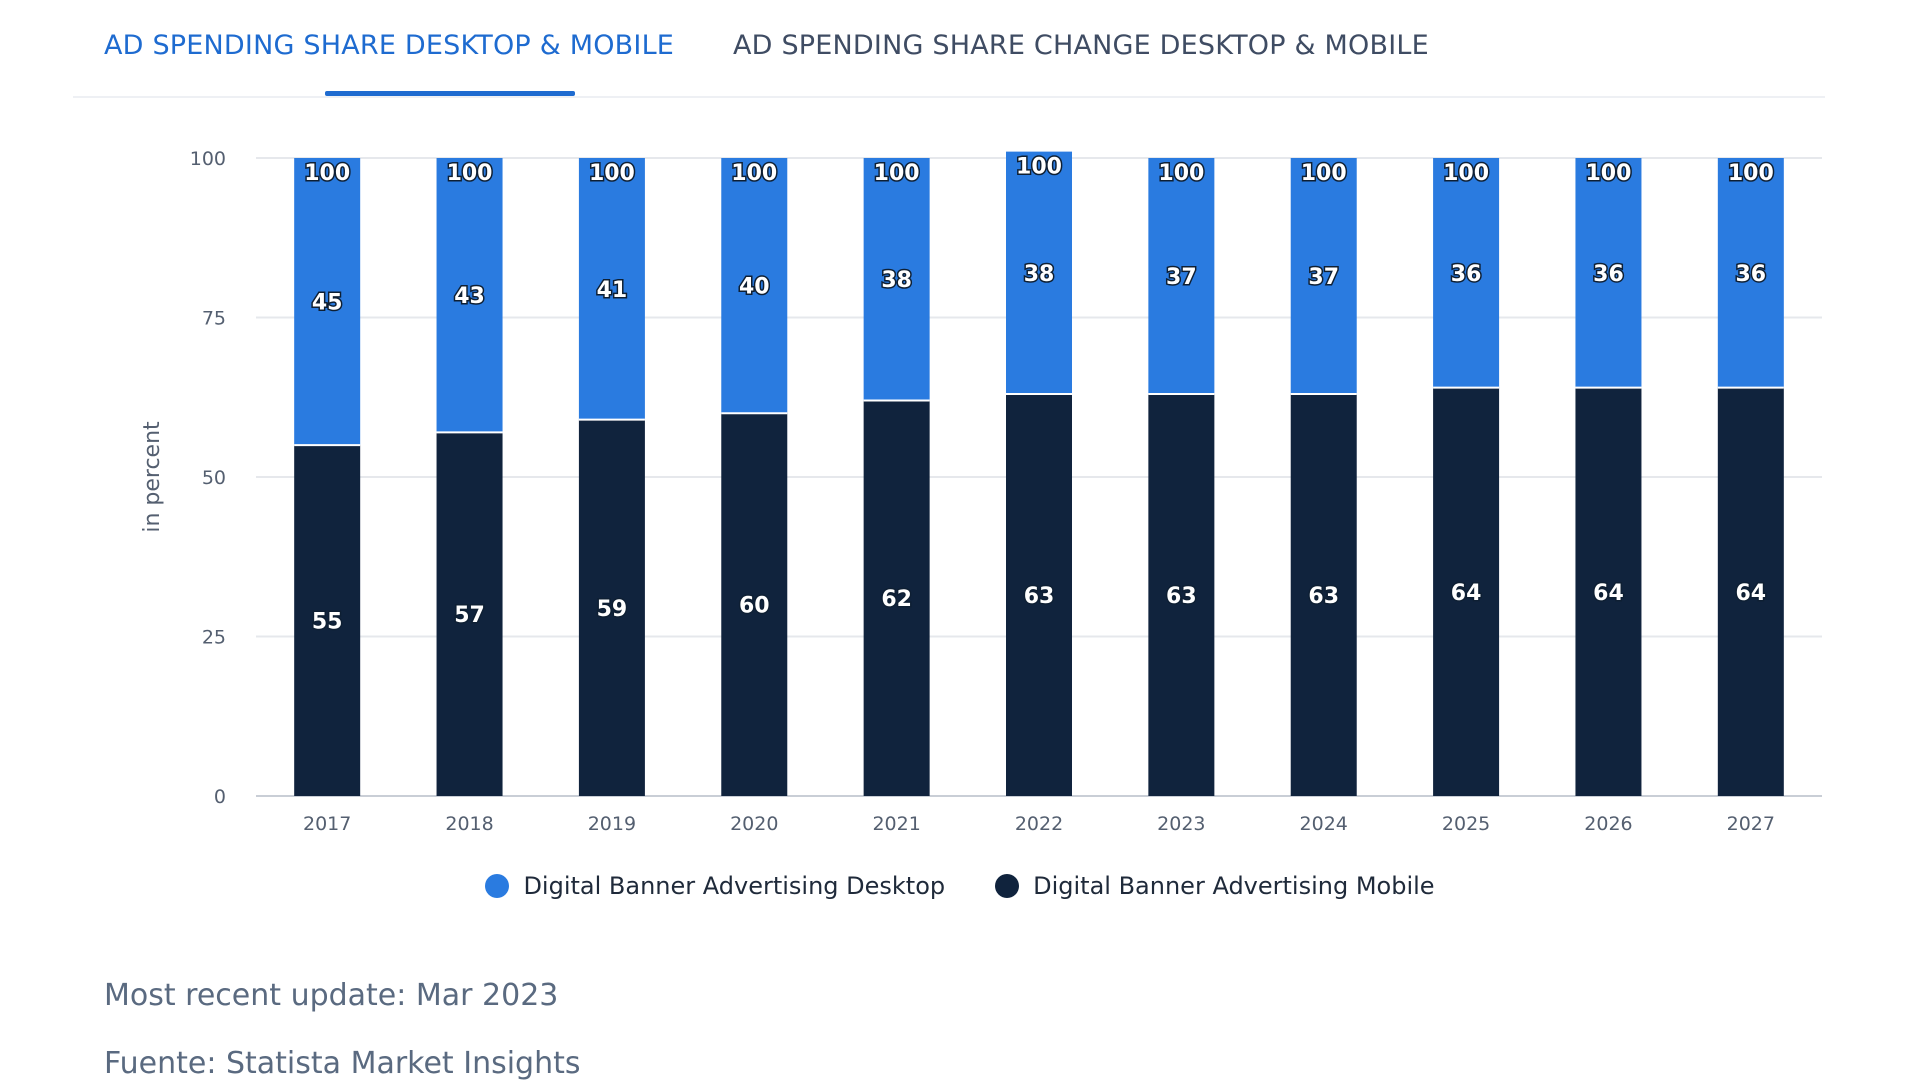 The image size is (1920, 1081). What do you see at coordinates (152, 477) in the screenshot?
I see `y-axis-title: in percent` at bounding box center [152, 477].